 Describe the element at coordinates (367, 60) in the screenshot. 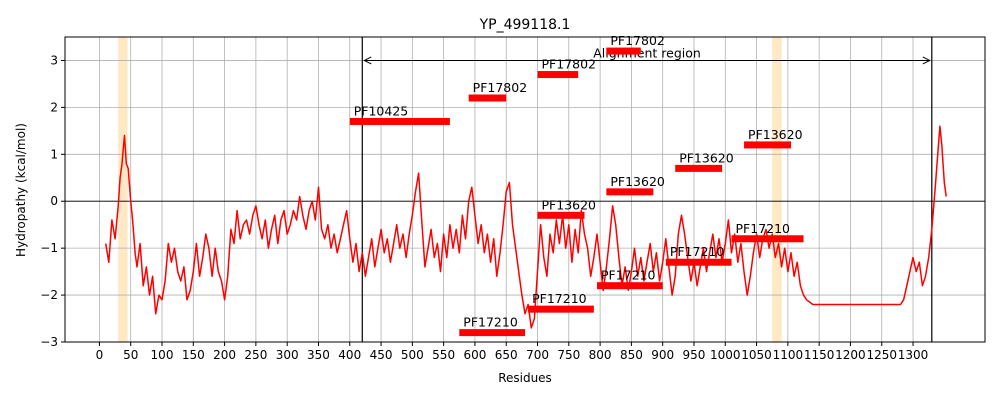

I see `alignment-arrow-head-left` at that location.